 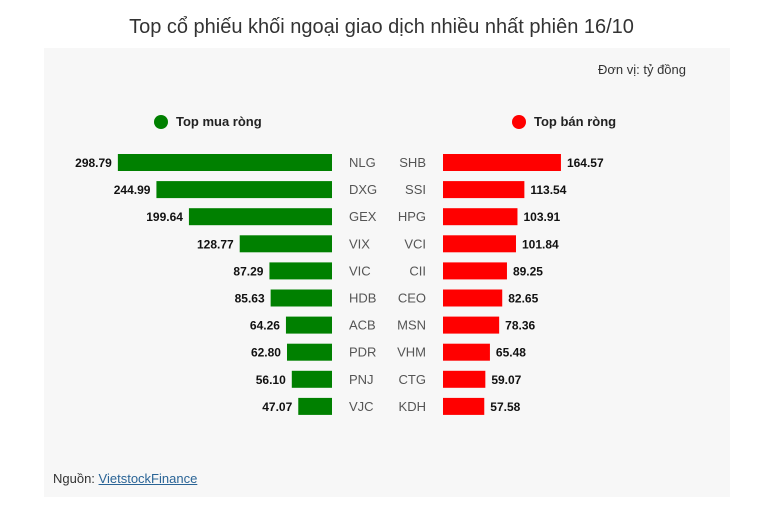 What do you see at coordinates (471, 325) in the screenshot?
I see `sell-bar-msn` at bounding box center [471, 325].